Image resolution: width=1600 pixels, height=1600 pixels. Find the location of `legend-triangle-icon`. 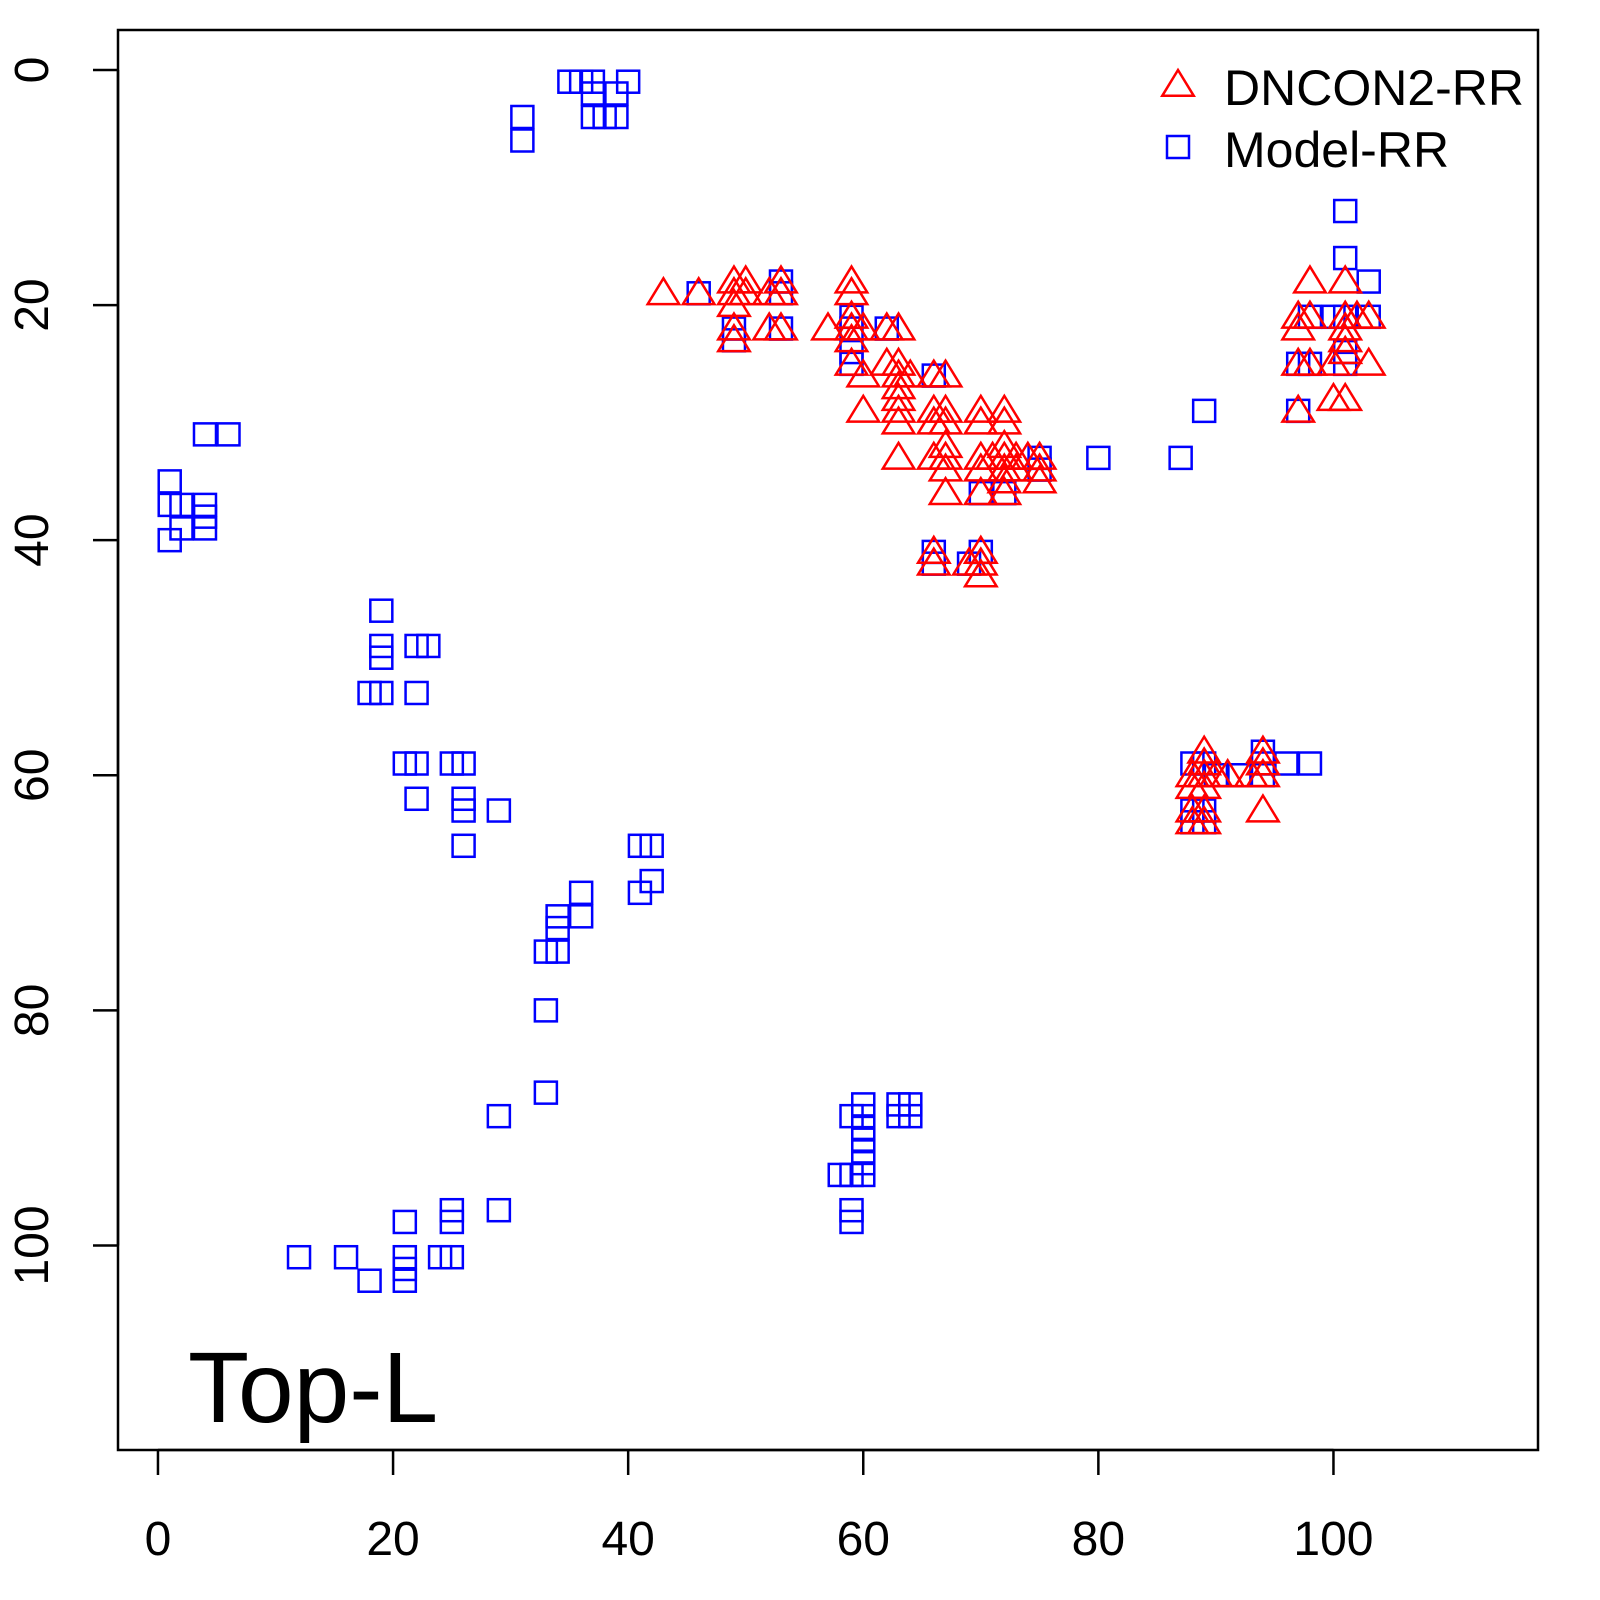

legend-triangle-icon is located at coordinates (1178, 82).